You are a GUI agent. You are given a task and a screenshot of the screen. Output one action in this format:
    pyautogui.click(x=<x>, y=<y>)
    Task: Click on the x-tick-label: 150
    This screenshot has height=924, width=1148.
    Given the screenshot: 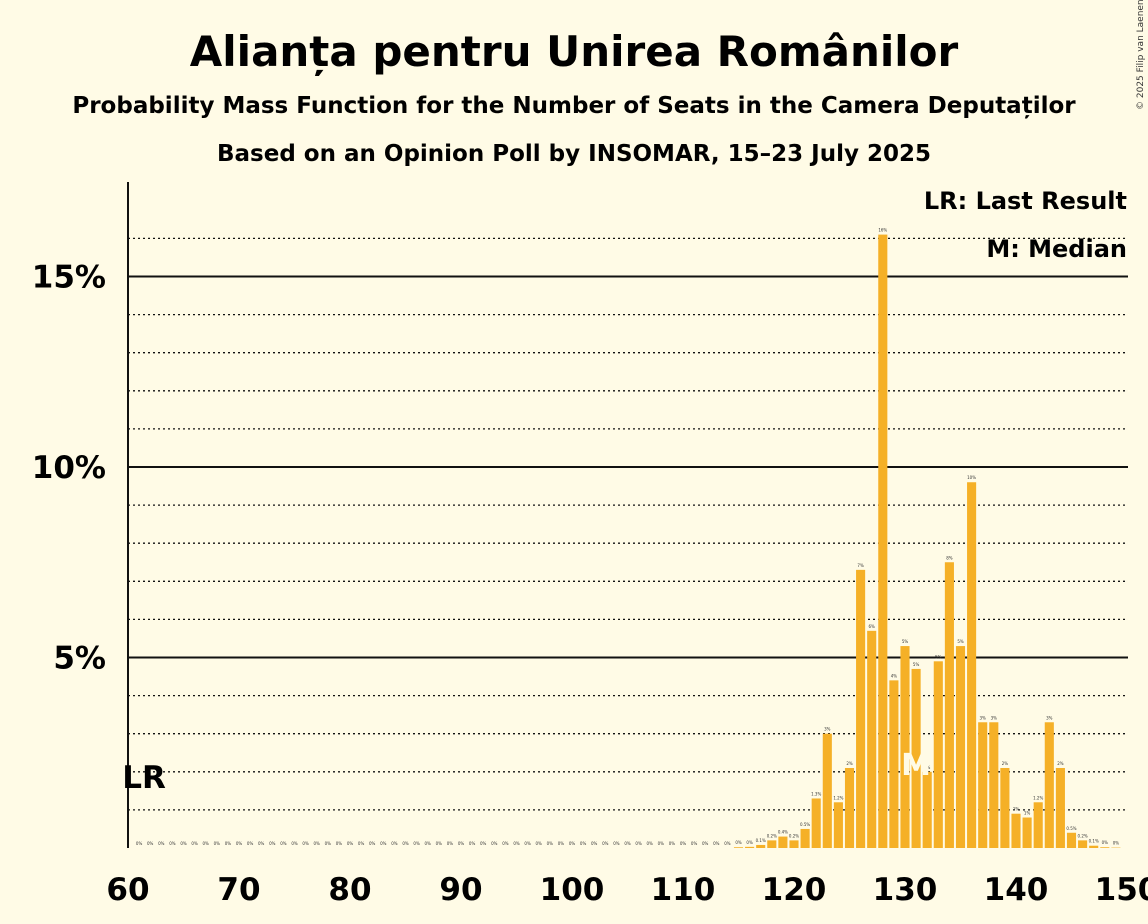 What is the action you would take?
    pyautogui.click(x=1121, y=890)
    